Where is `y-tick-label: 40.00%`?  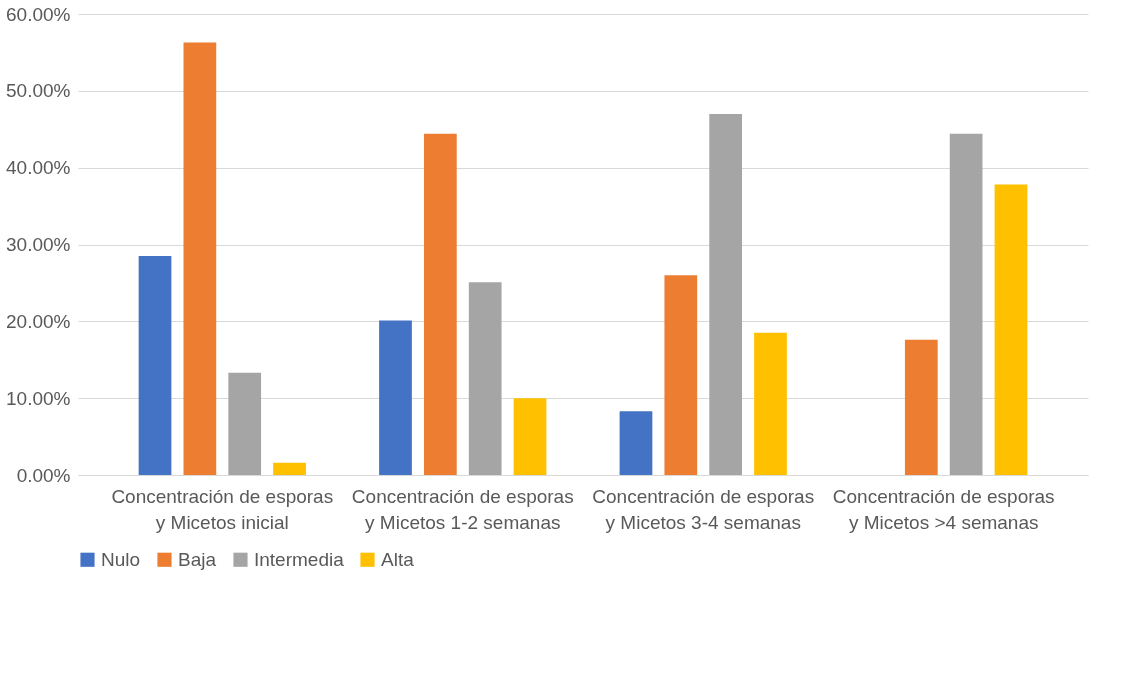 y-tick-label: 40.00% is located at coordinates (38, 168).